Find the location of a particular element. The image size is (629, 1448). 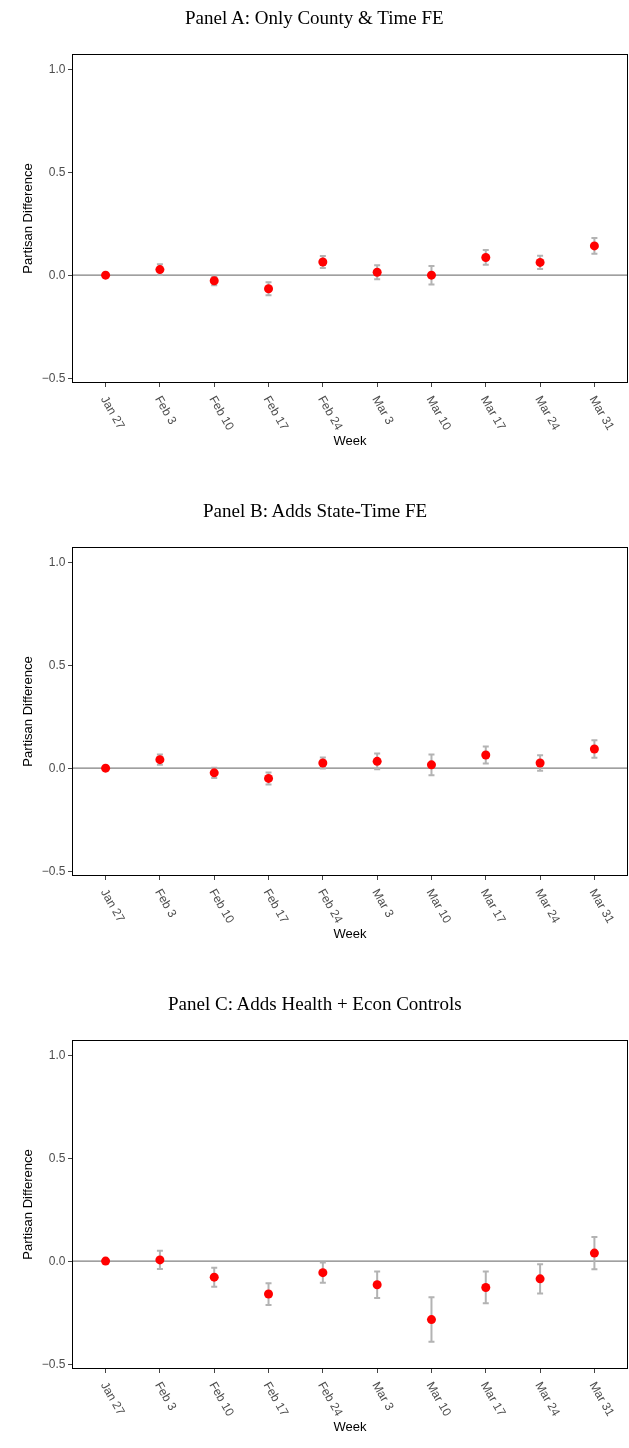

chart-title: Panel C: Adds Health + Econ Controls is located at coordinates (315, 1003).